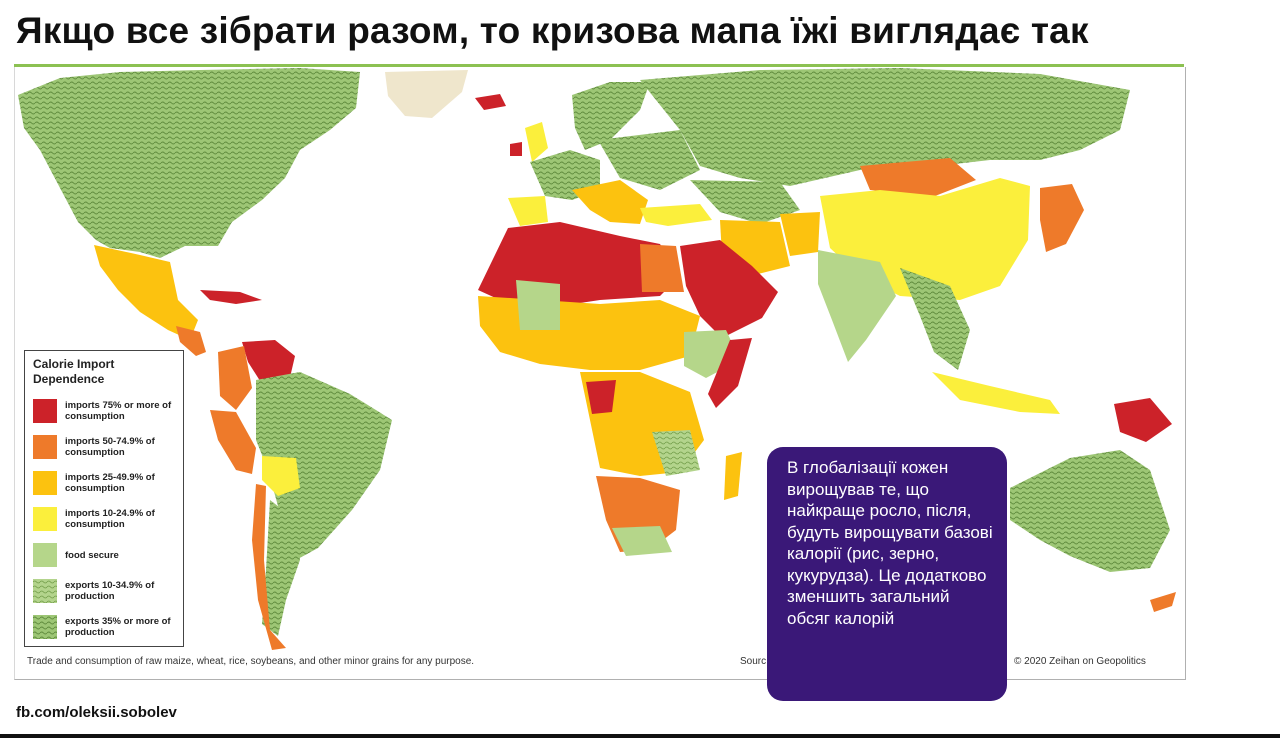  Describe the element at coordinates (640, 736) in the screenshot. I see `bottom-bar` at that location.